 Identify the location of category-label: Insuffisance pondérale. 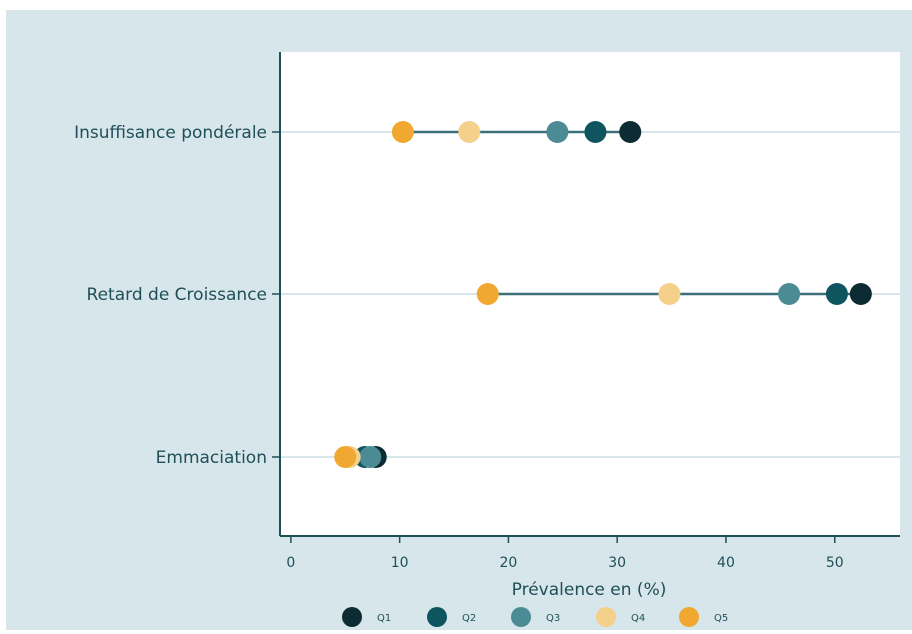
(170, 133).